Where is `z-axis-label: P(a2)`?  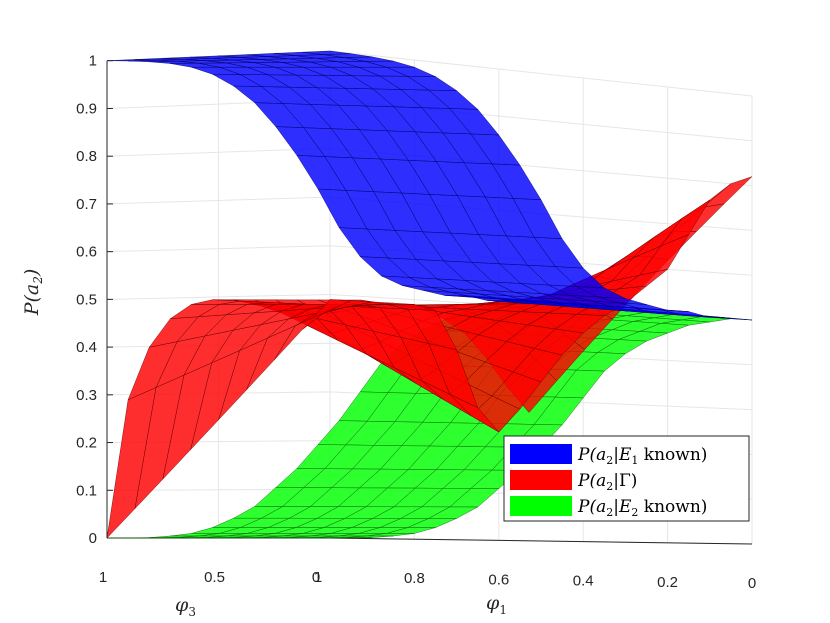
z-axis-label: P(a2) is located at coordinates (33, 293).